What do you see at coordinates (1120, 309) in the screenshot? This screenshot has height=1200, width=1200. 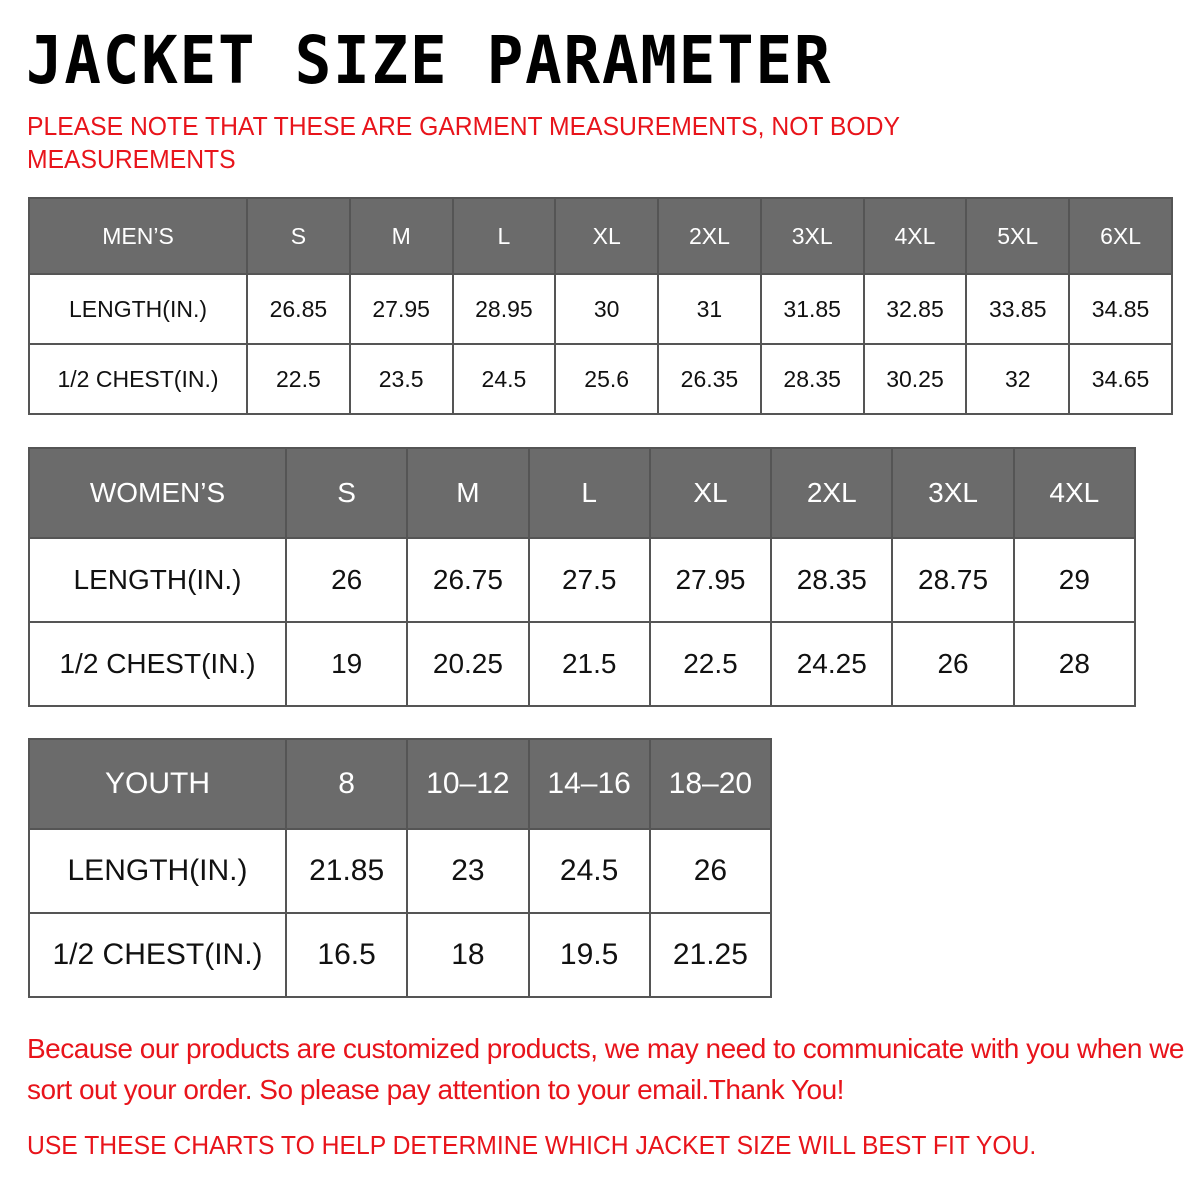 I see `value-cell: 34.85` at bounding box center [1120, 309].